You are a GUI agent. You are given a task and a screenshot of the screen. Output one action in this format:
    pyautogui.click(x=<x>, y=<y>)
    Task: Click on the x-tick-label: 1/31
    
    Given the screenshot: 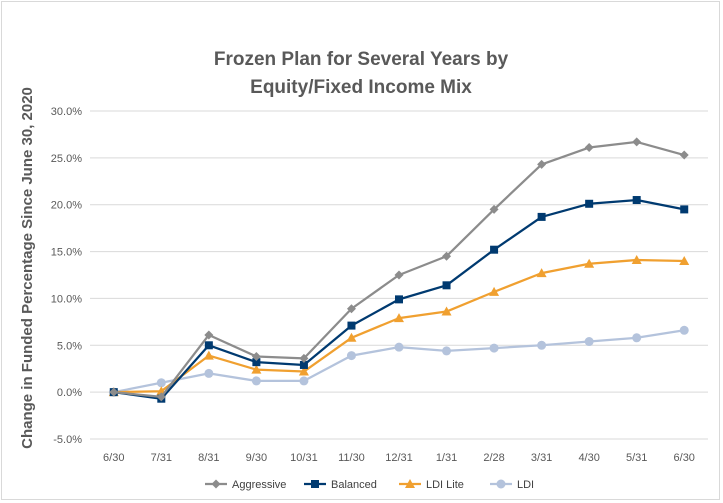 What is the action you would take?
    pyautogui.click(x=446, y=458)
    